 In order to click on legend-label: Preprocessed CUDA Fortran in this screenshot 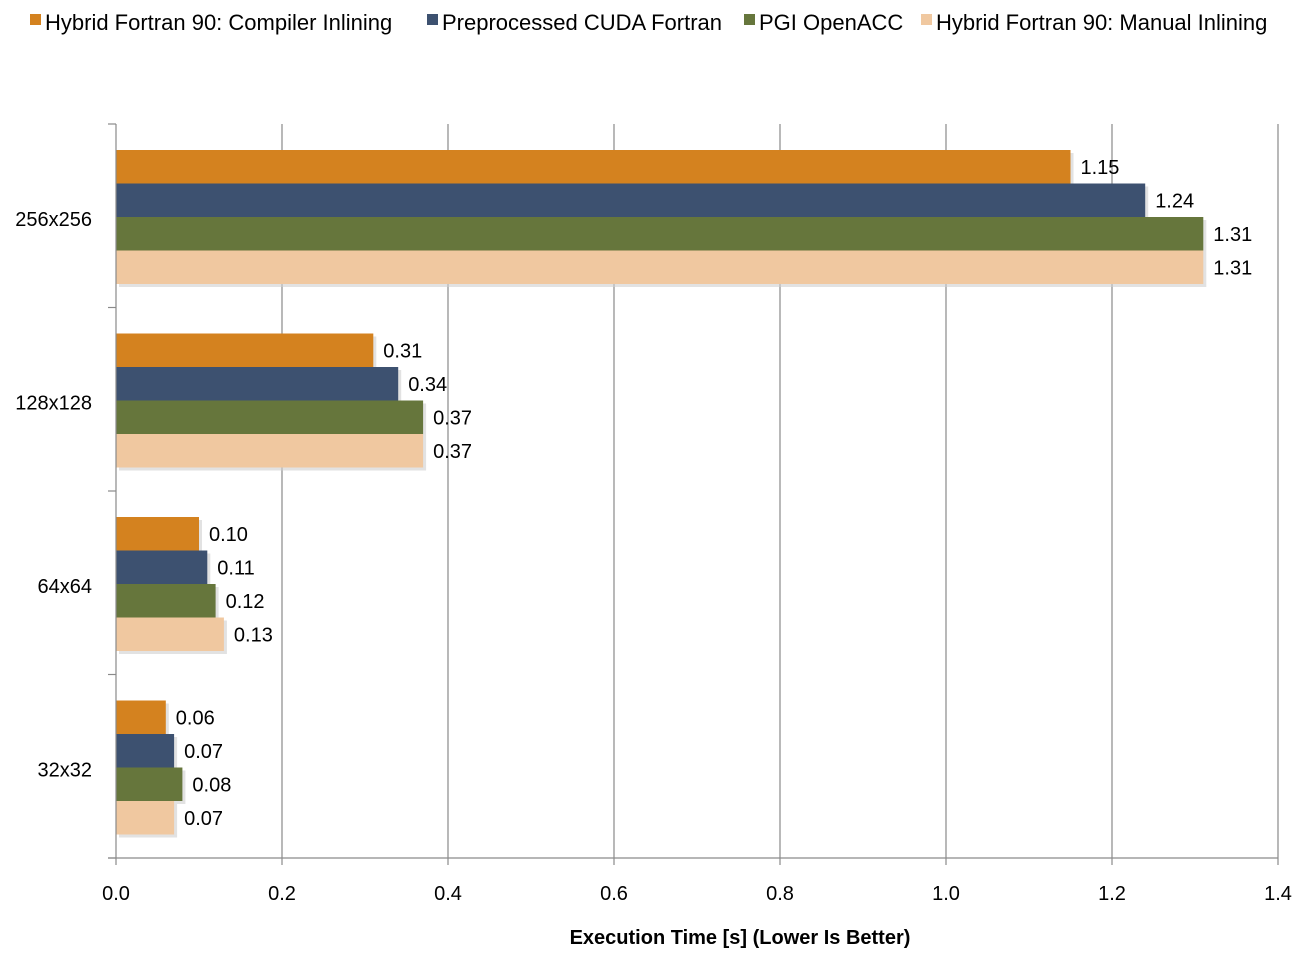, I will do `click(582, 22)`.